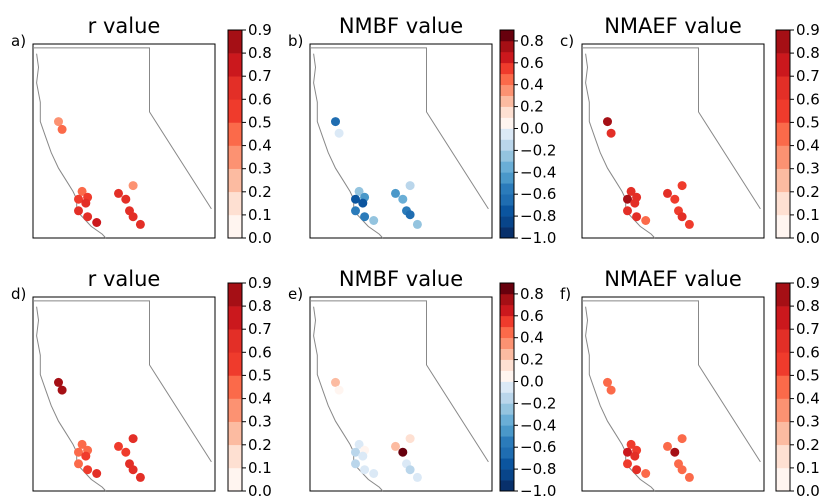 This screenshot has width=827, height=499. Describe the element at coordinates (18, 41) in the screenshot. I see `panel-label: a)` at that location.